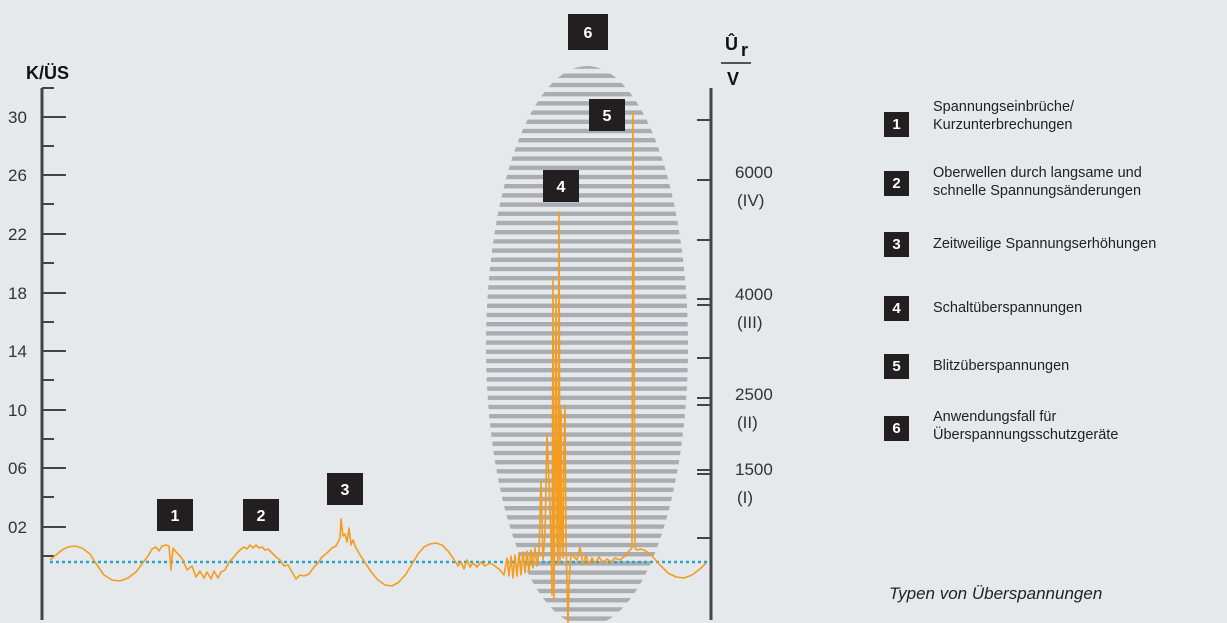 This screenshot has height=623, width=1227. What do you see at coordinates (17, 410) in the screenshot?
I see `left-tick-label: 10` at bounding box center [17, 410].